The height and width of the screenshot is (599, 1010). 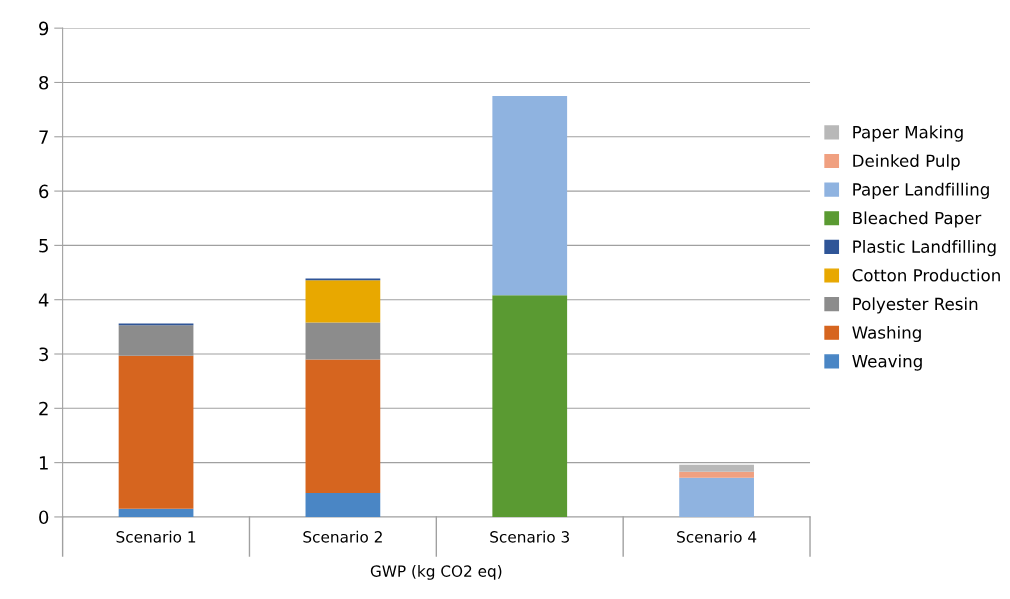 I want to click on x-tick-label: Scenario 3, so click(x=530, y=536).